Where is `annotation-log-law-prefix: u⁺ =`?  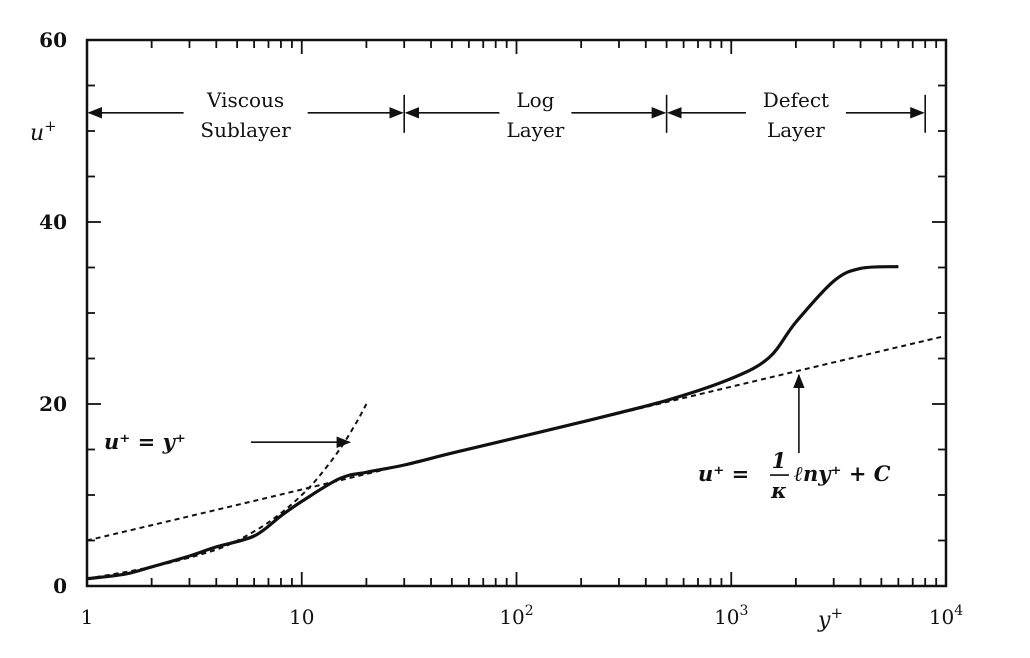
annotation-log-law-prefix: u⁺ = is located at coordinates (723, 473).